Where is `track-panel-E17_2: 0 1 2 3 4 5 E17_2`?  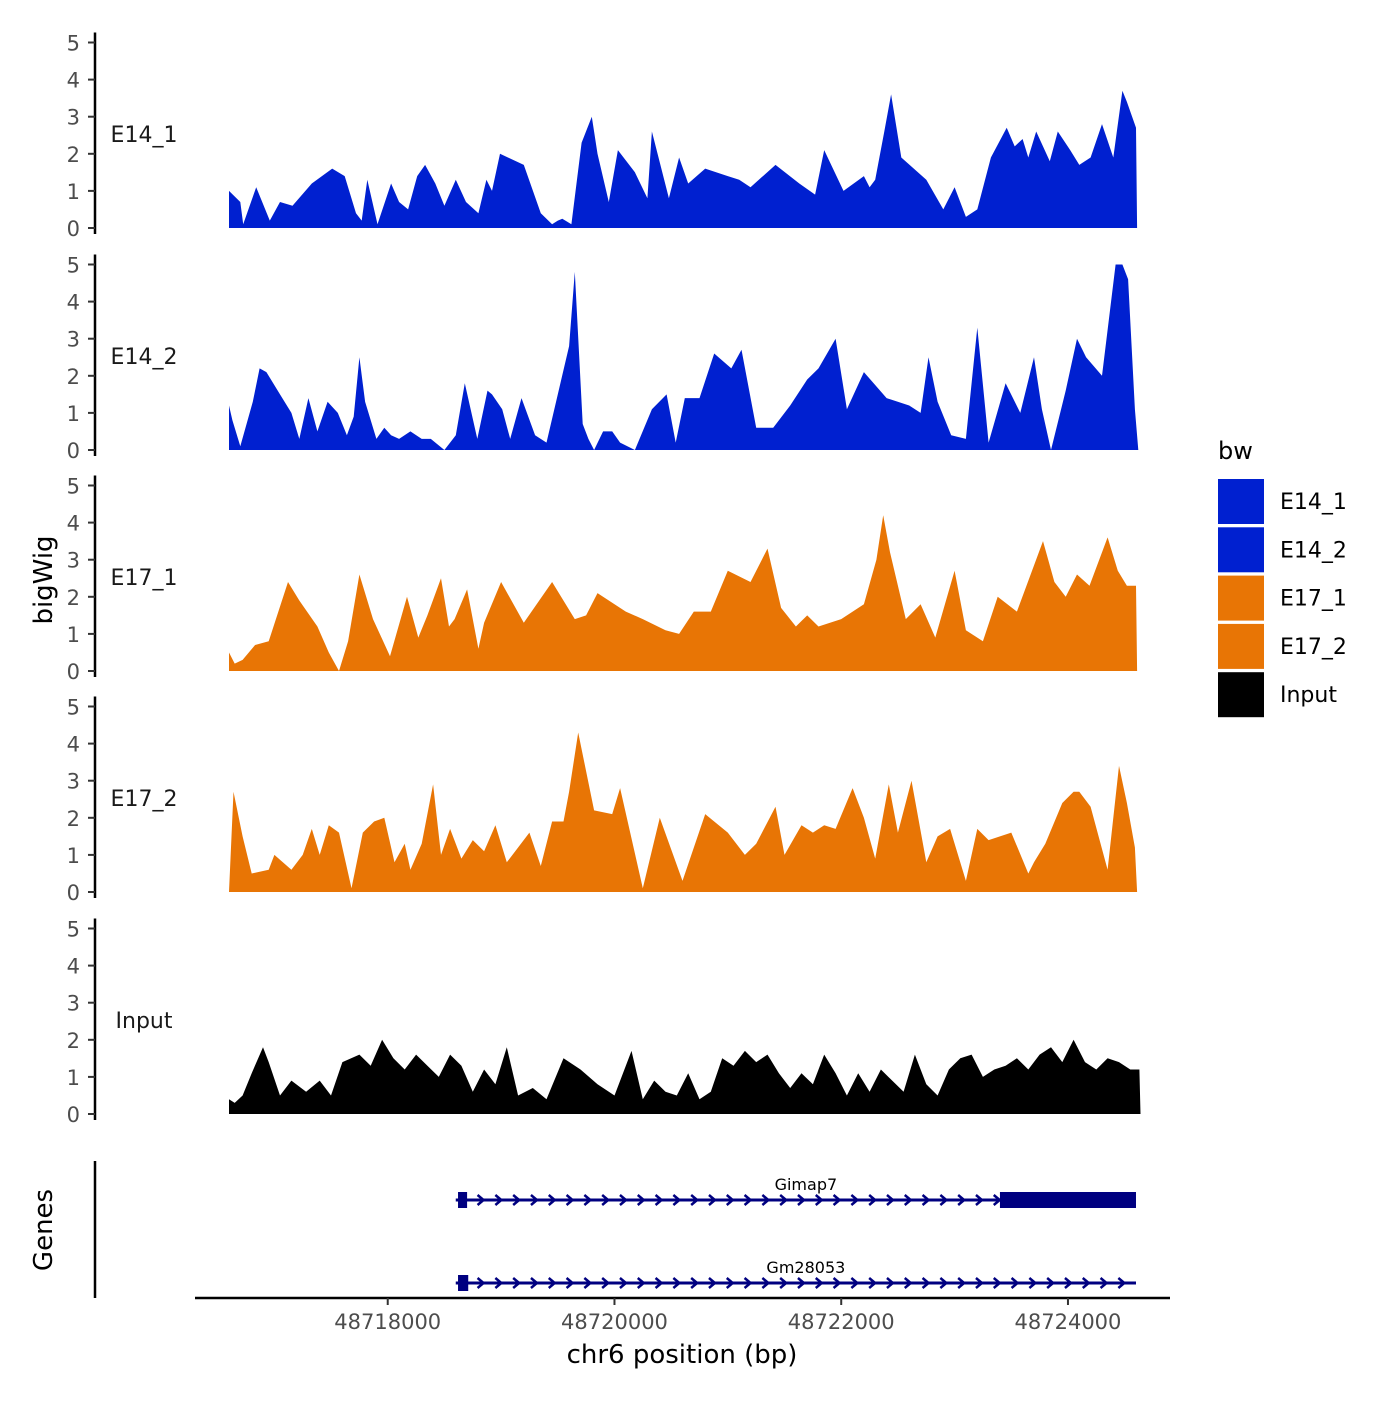 track-panel-E17_2: 0 1 2 3 4 5 E17_2 is located at coordinates (602, 800).